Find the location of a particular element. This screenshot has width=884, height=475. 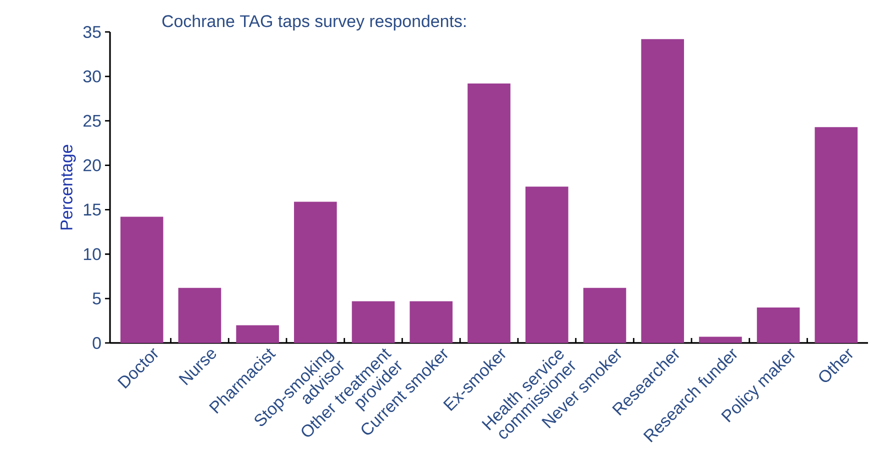

y-tick-label: 0 is located at coordinates (96, 342).